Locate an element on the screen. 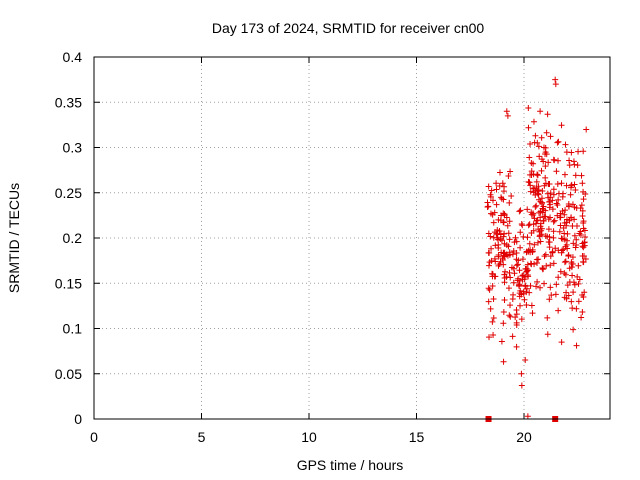 The width and height of the screenshot is (640, 480). x-tick-label: 15 is located at coordinates (417, 437).